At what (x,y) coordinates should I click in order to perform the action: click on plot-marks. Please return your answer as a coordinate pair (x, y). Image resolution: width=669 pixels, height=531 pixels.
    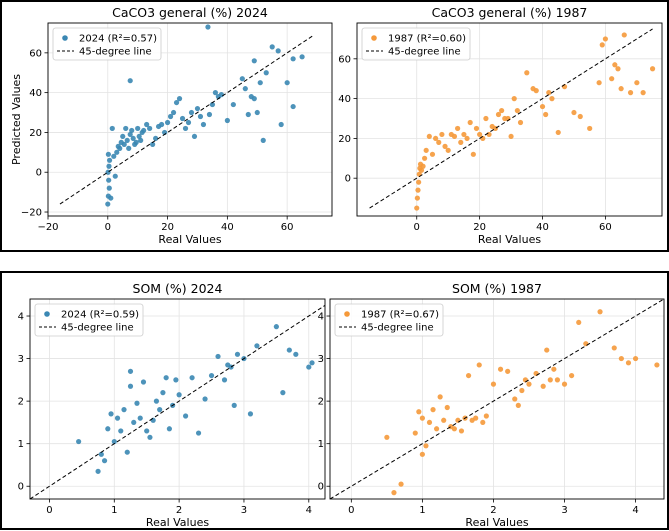
    Looking at the image, I should click on (512, 119).